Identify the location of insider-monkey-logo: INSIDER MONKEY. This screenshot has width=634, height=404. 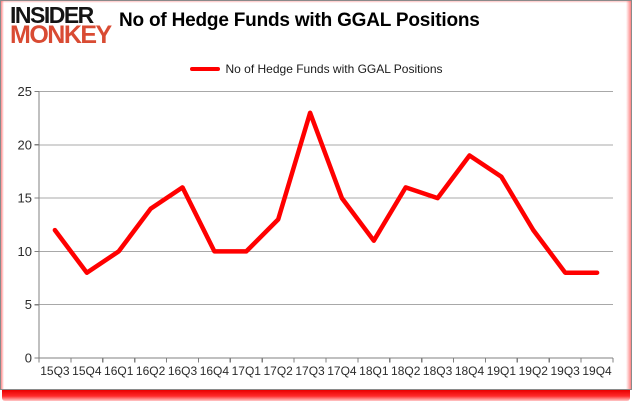
(61, 26).